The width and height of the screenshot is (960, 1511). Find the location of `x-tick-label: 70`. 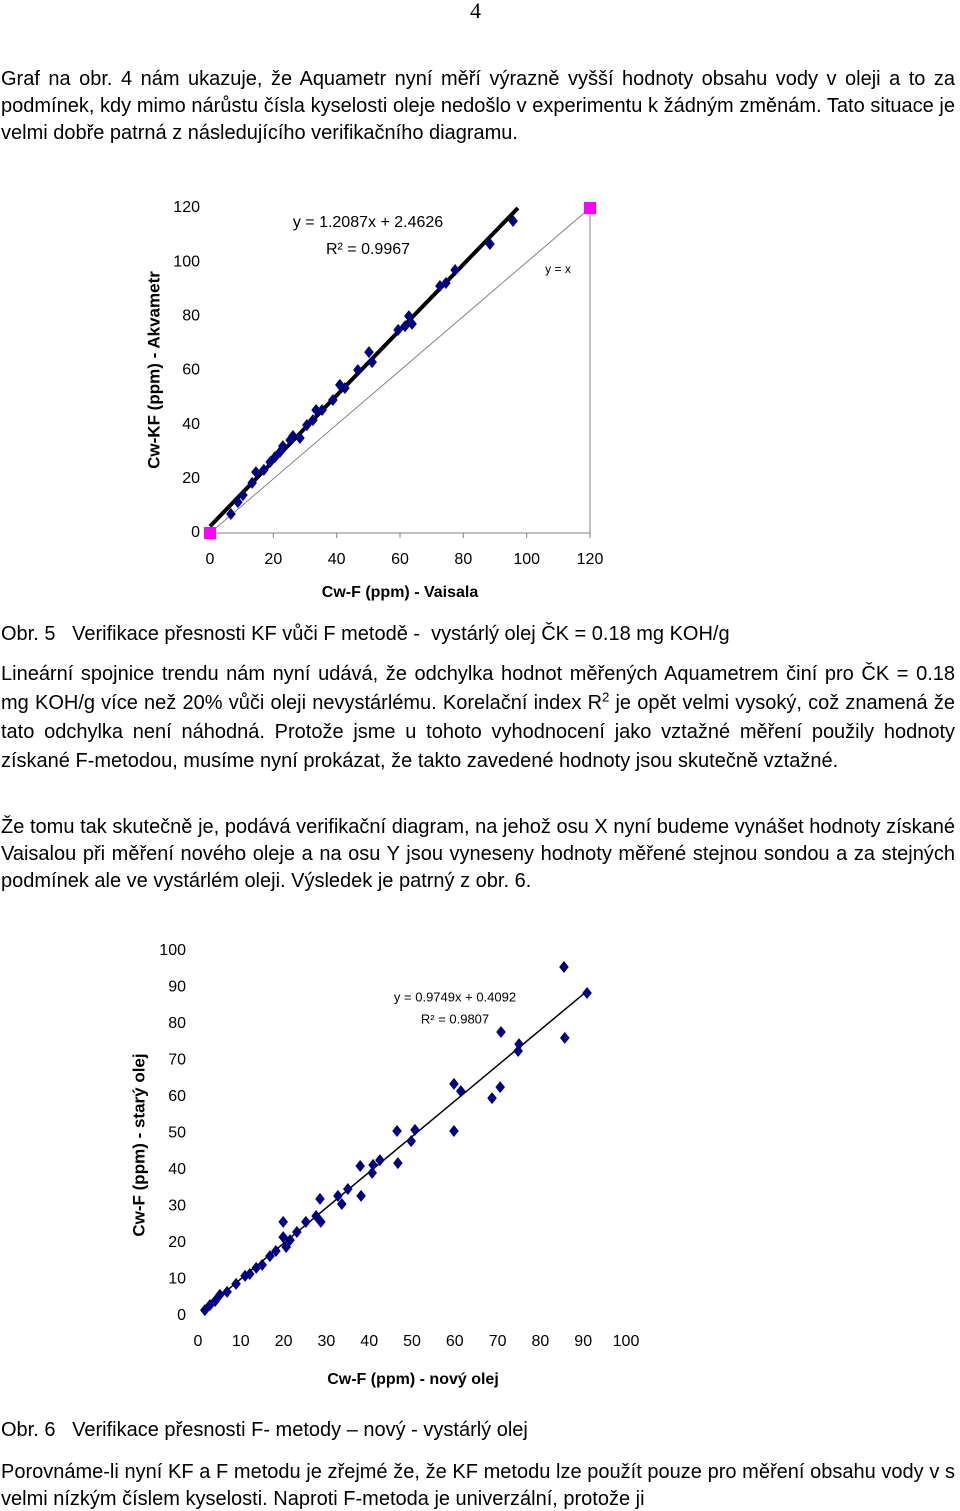

x-tick-label: 70 is located at coordinates (498, 1341).